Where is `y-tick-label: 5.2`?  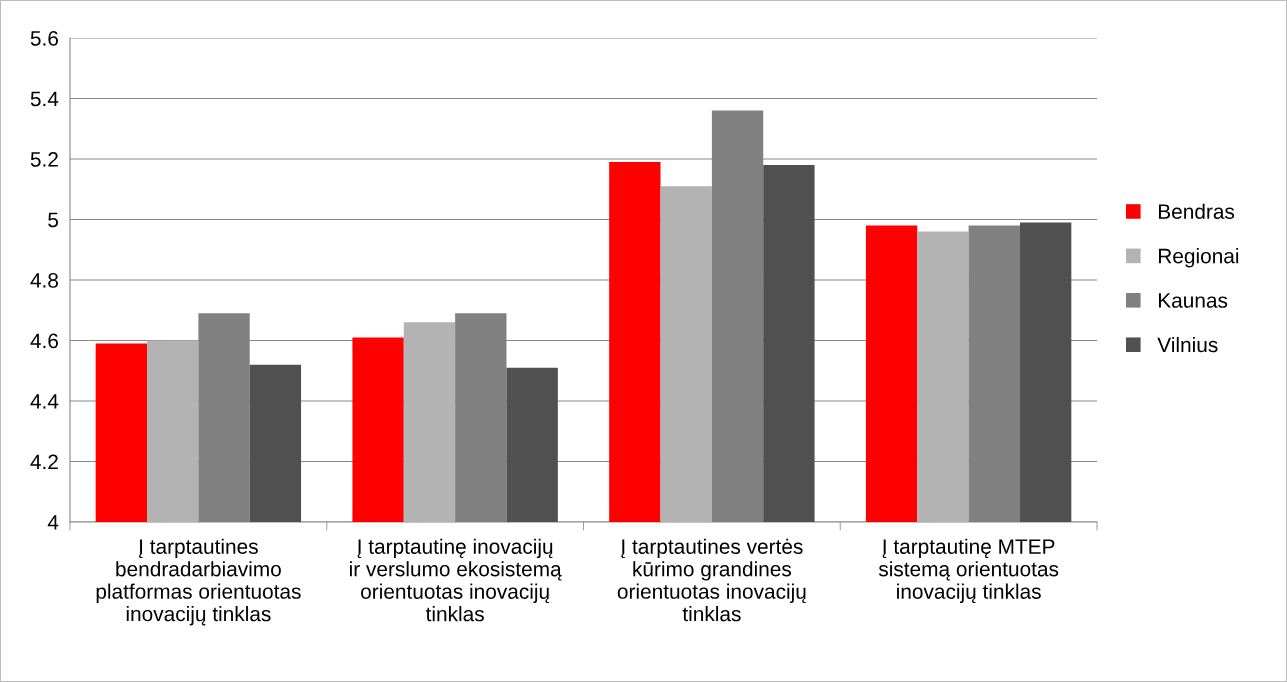 y-tick-label: 5.2 is located at coordinates (44, 159).